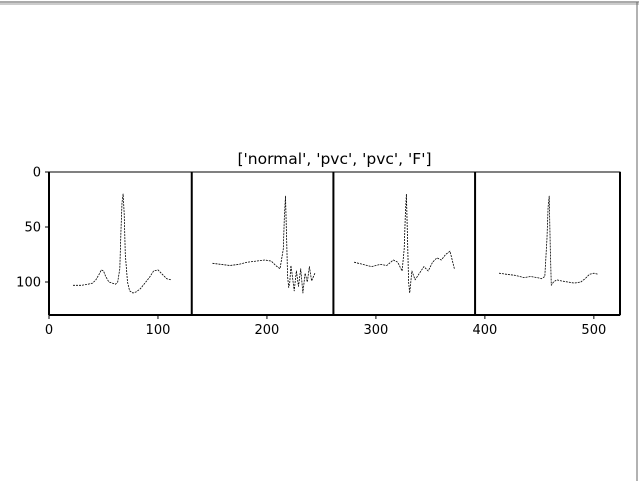 This screenshot has width=639, height=481. Describe the element at coordinates (375, 330) in the screenshot. I see `x-tick-label: 300` at that location.